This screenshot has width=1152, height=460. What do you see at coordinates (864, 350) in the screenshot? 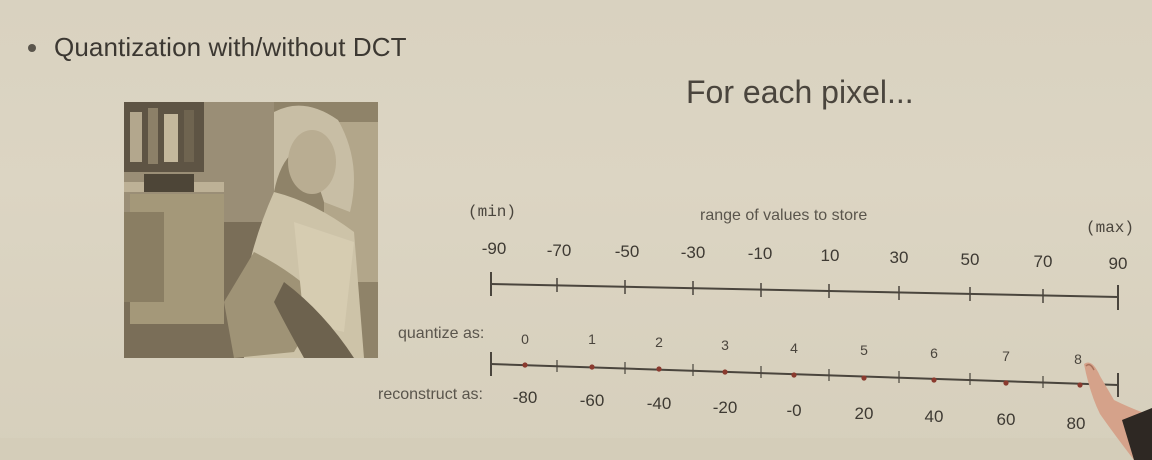
I see `quantize-value: 5` at bounding box center [864, 350].